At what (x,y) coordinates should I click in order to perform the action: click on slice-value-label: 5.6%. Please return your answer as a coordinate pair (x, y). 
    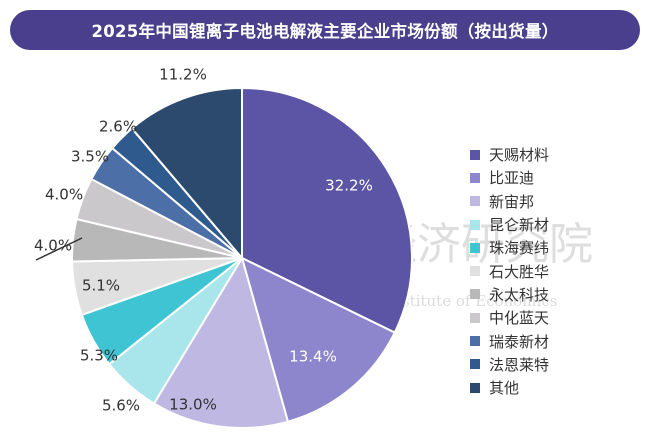
    Looking at the image, I should click on (121, 406).